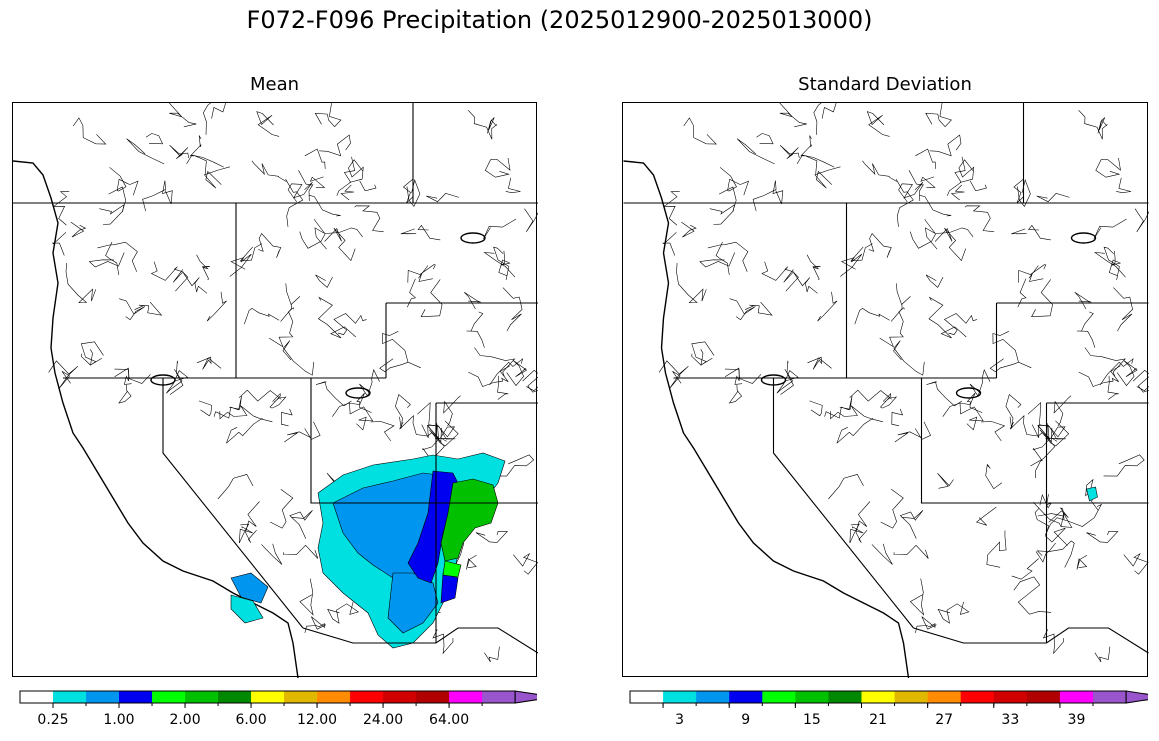 This screenshot has height=741, width=1159. I want to click on precip-shading, so click(368, 550).